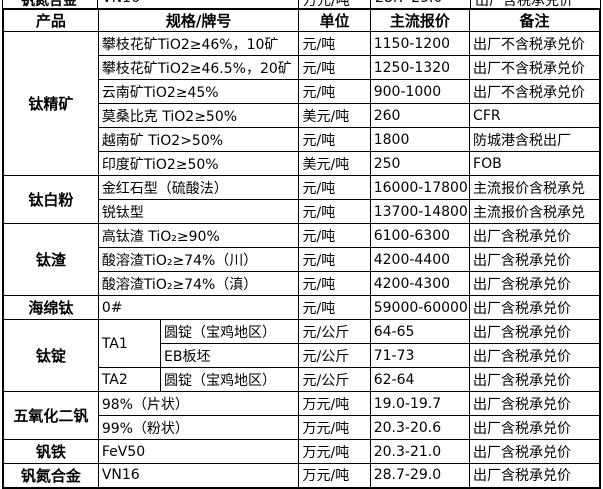 The height and width of the screenshot is (489, 603). I want to click on spec-cell: 莫桑比克 TiO2≥50%, so click(198, 115).